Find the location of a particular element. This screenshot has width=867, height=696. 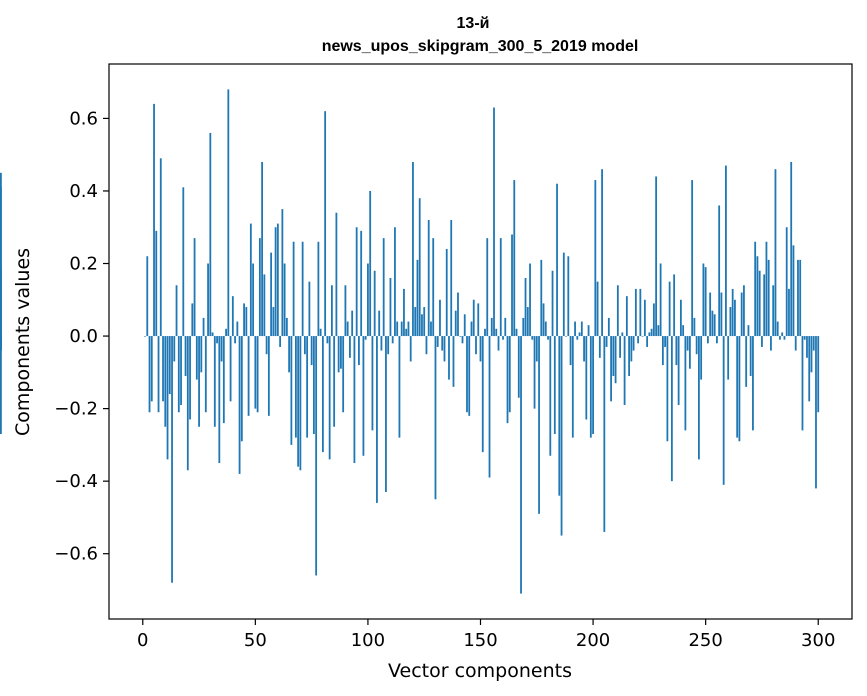

y-tick-label: −0.4 is located at coordinates (76, 481).